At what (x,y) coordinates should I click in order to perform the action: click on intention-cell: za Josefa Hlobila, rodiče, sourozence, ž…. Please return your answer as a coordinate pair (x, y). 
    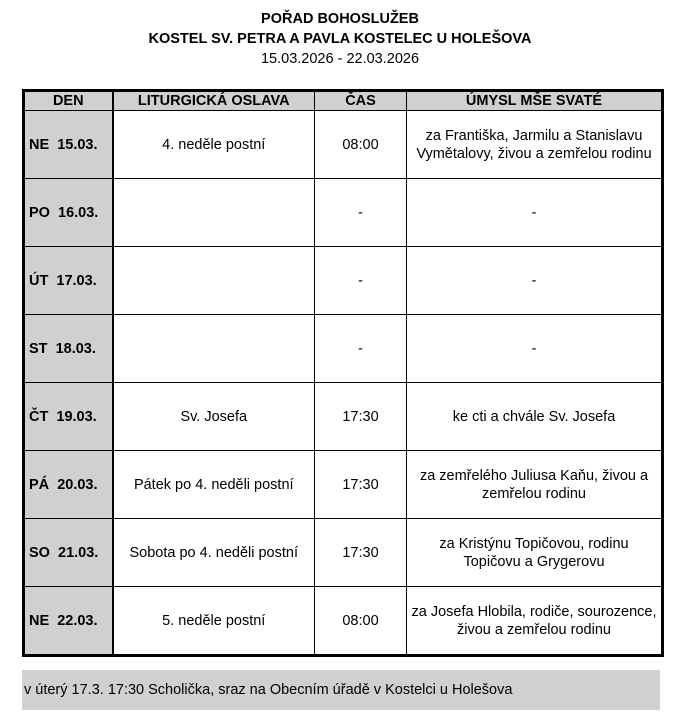
    Looking at the image, I should click on (534, 621).